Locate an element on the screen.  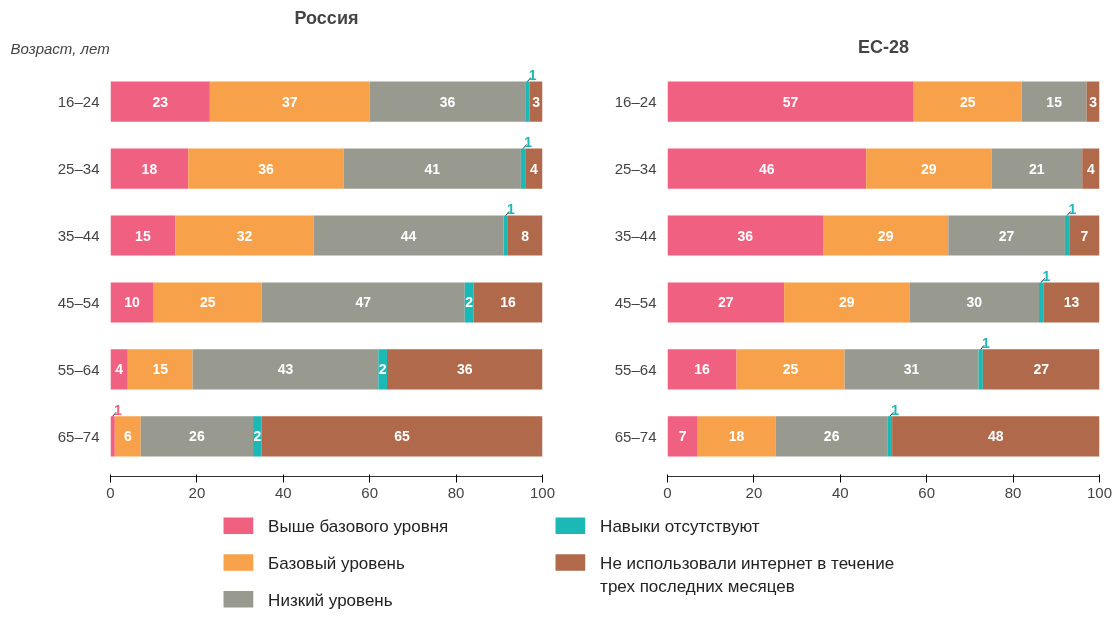
x-tick-label: 80 is located at coordinates (1013, 492).